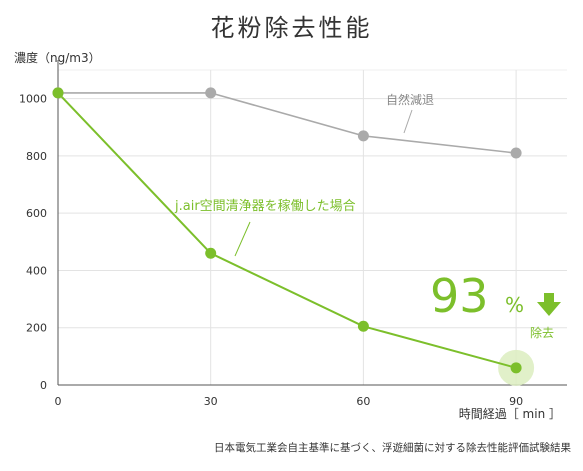 The height and width of the screenshot is (471, 583). Describe the element at coordinates (36, 213) in the screenshot. I see `y-tick-label: 600` at that location.